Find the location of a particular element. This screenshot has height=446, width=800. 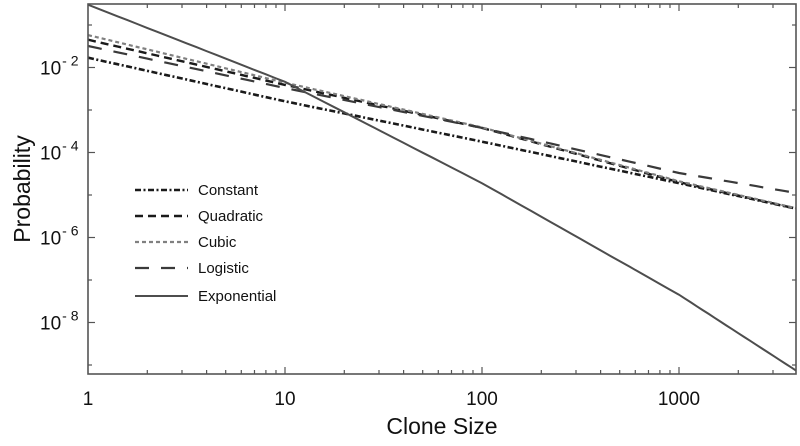

legend-label: Cubic is located at coordinates (217, 242).